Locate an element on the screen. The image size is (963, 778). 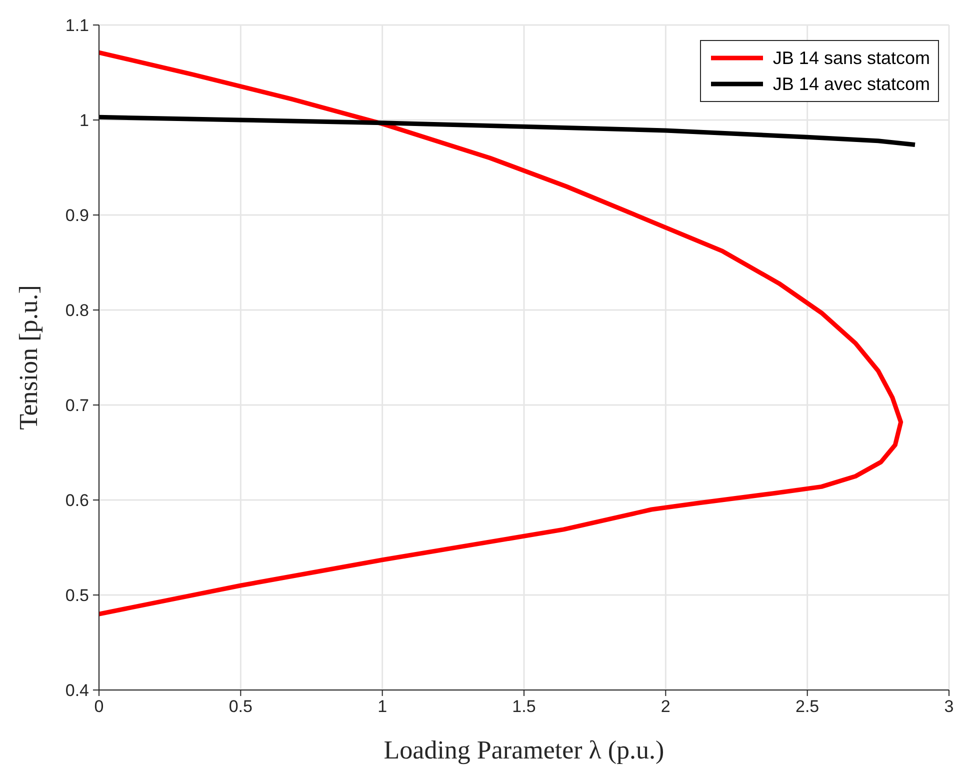
x-tick-label: 3 is located at coordinates (949, 706).